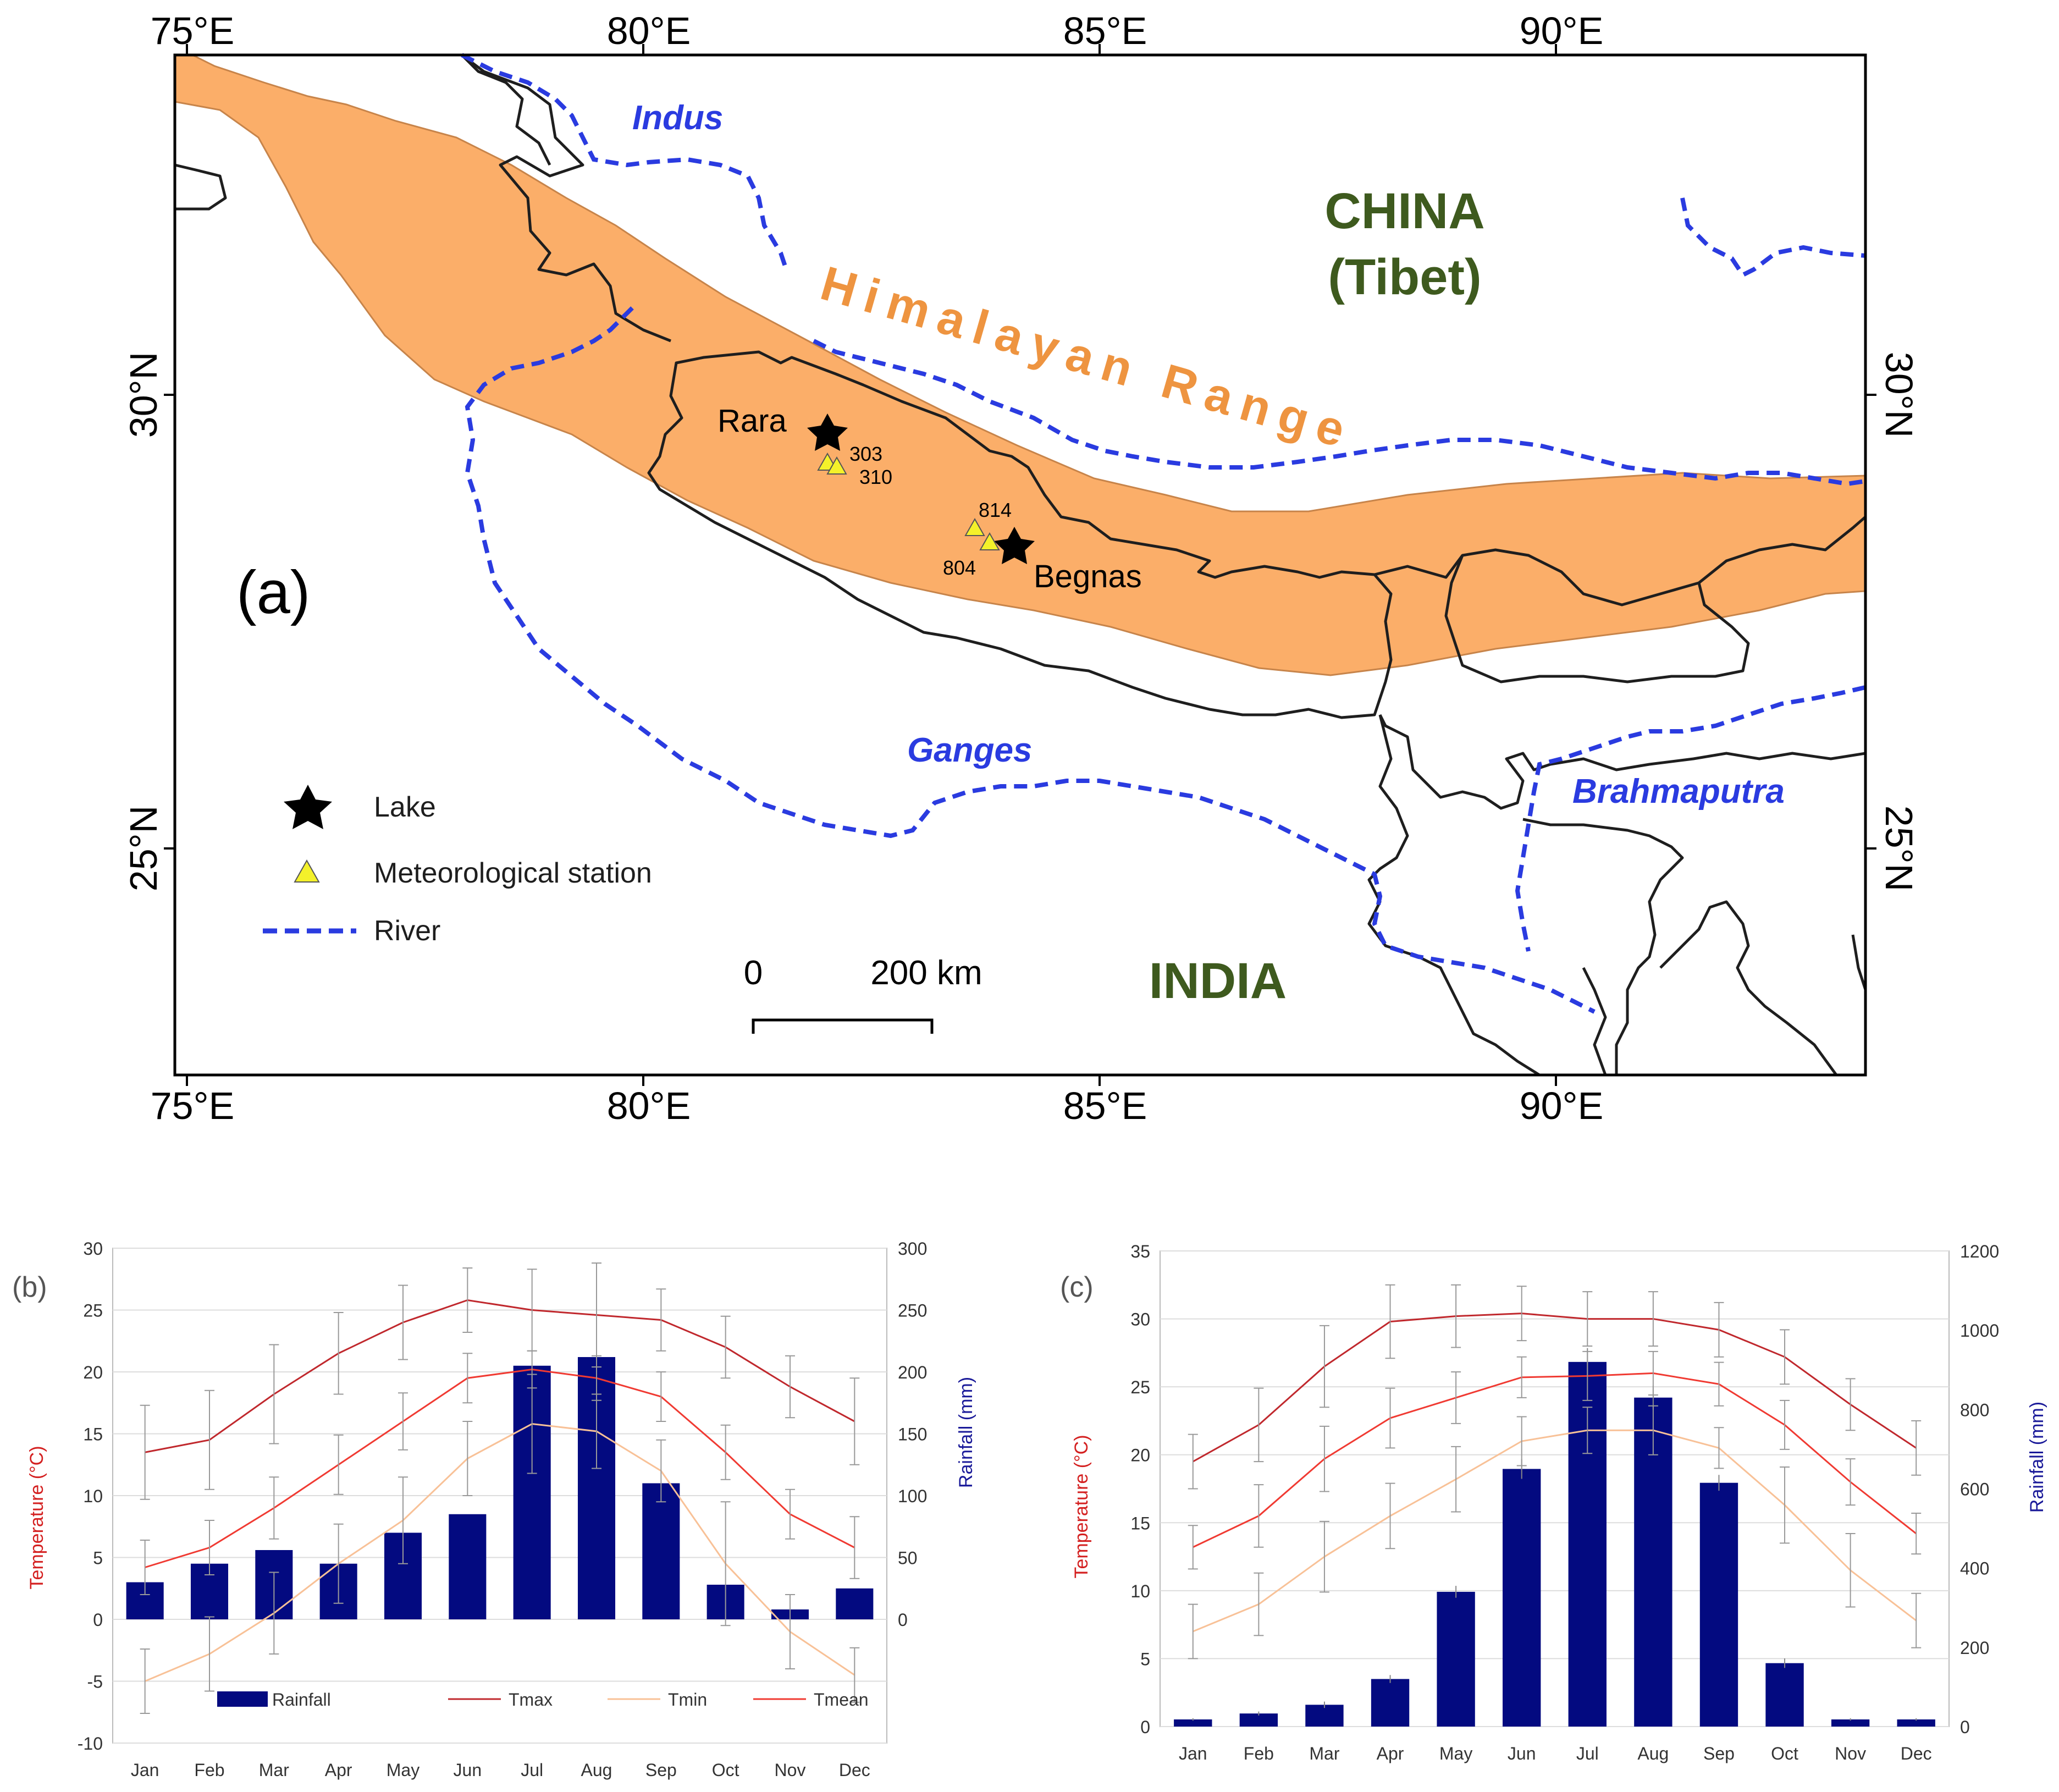 The image size is (2059, 1792). I want to click on y-tick-label: 0, so click(98, 1620).